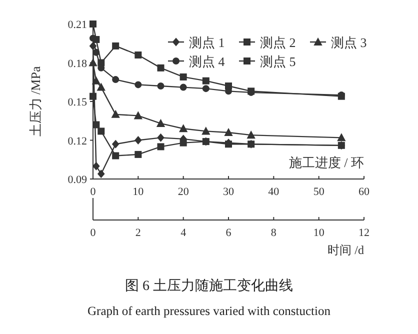  Describe the element at coordinates (77, 141) in the screenshot. I see `y-tick-label: 0.12` at that location.